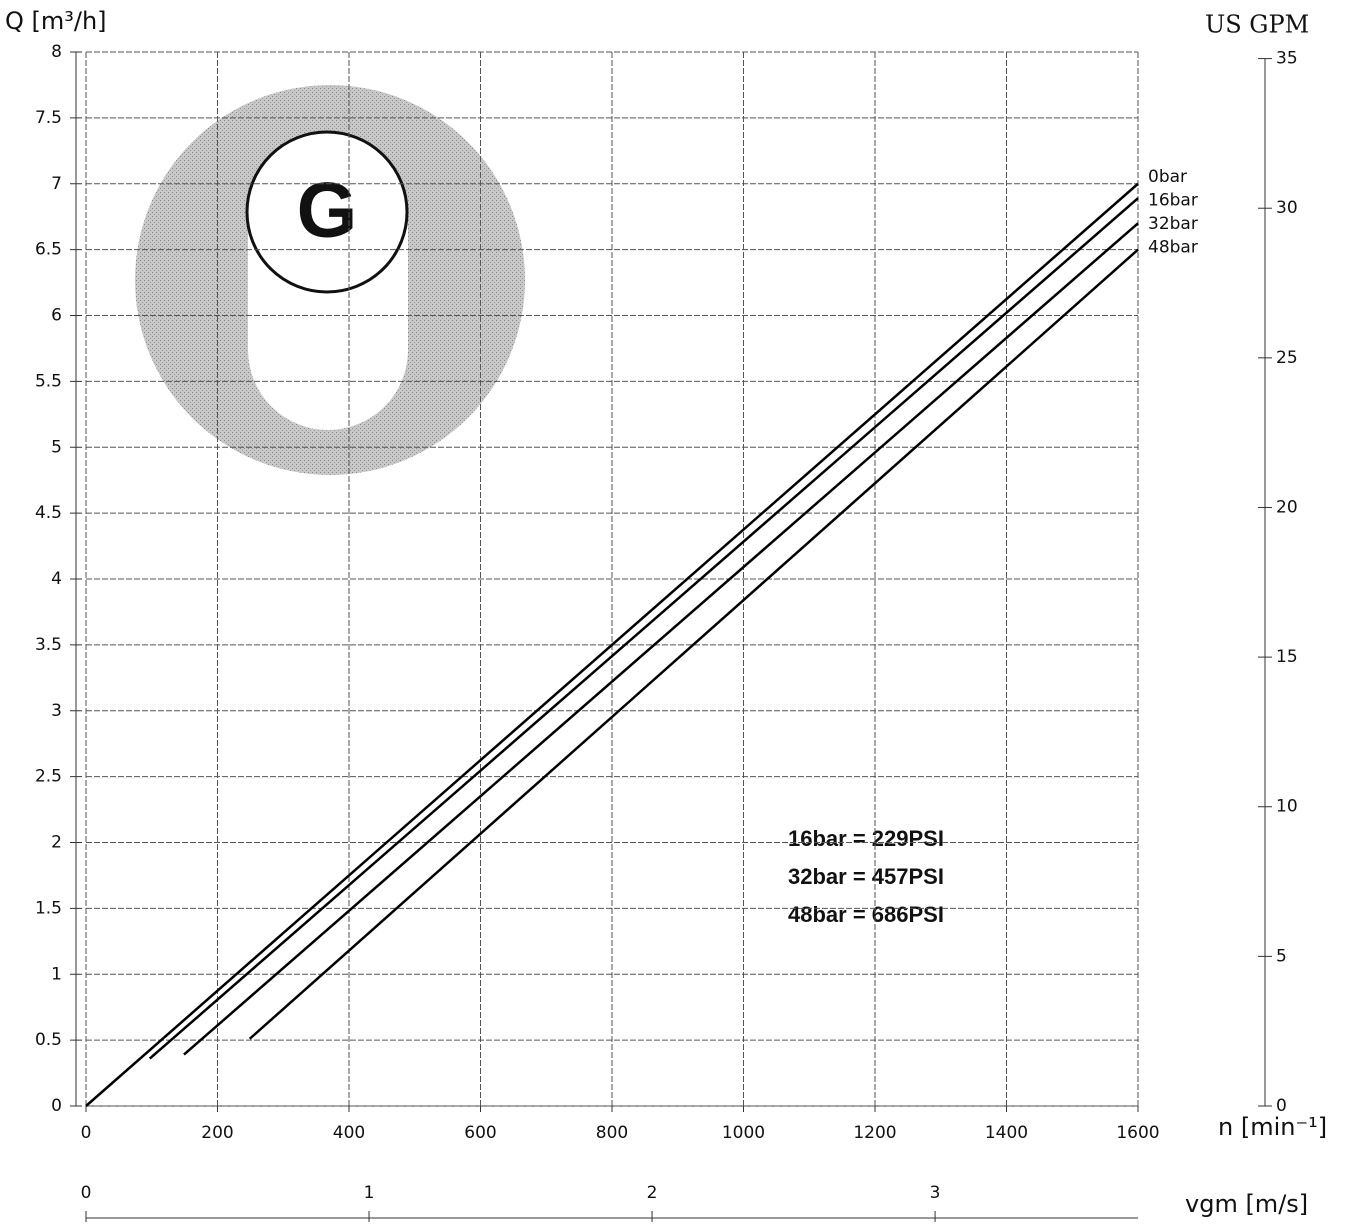  Describe the element at coordinates (217, 1133) in the screenshot. I see `x-tick-label: 200` at that location.